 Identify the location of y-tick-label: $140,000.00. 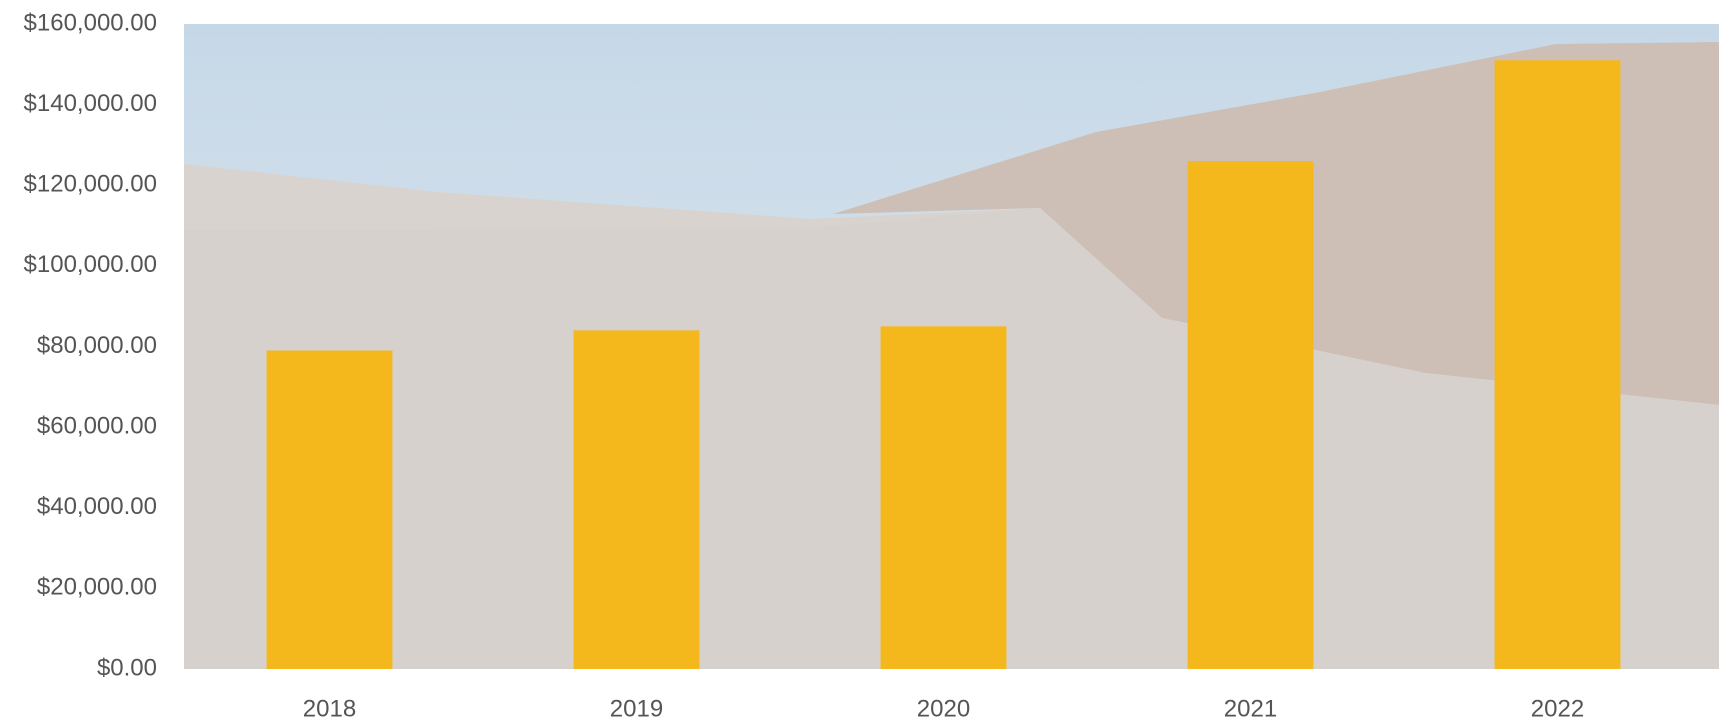
(90, 103).